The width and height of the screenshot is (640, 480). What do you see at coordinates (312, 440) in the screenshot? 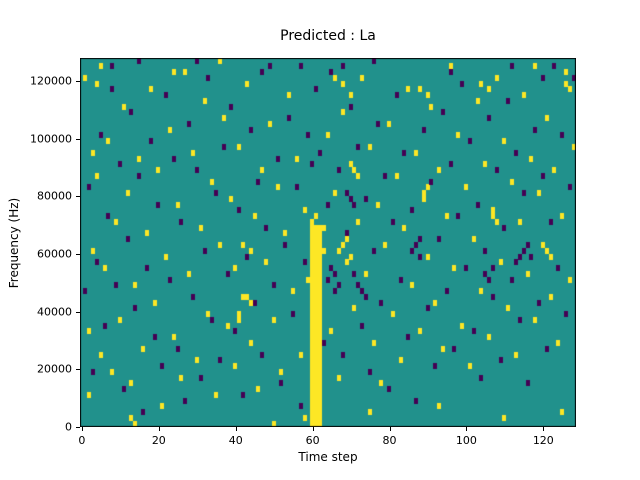
I see `x-tick-label: 60` at bounding box center [312, 440].